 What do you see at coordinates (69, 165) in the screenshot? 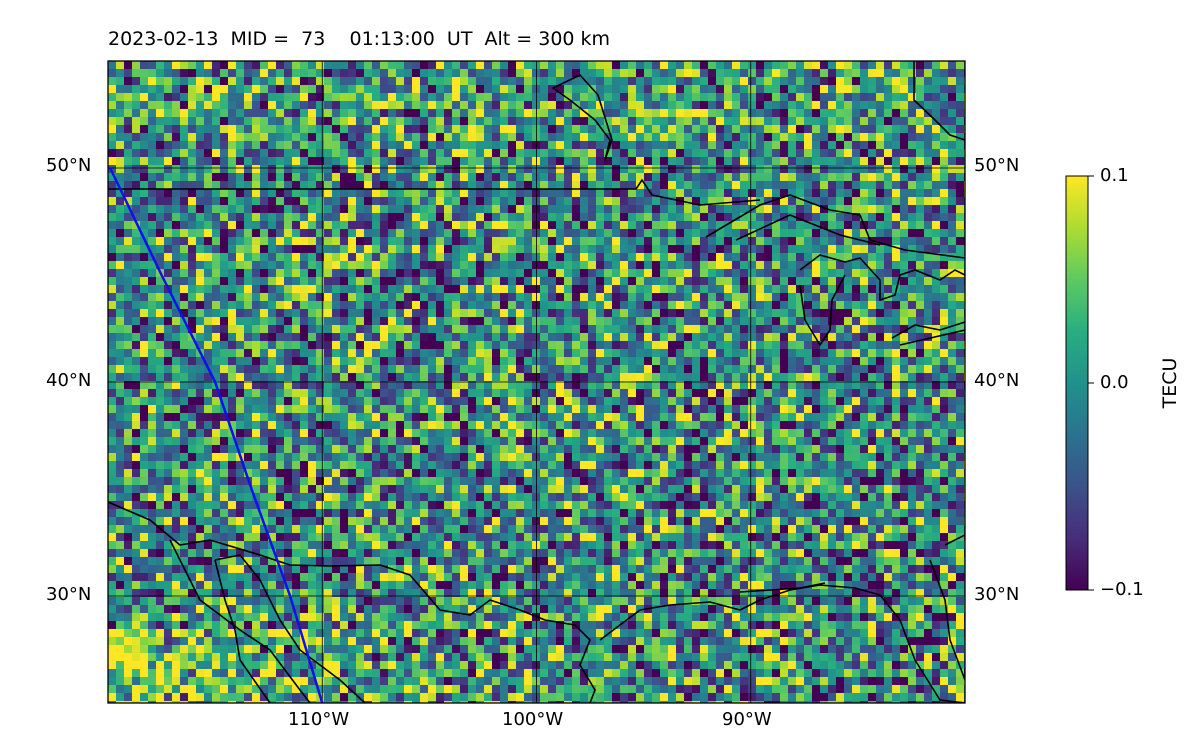
I see `lat-label-left: 50°N` at bounding box center [69, 165].